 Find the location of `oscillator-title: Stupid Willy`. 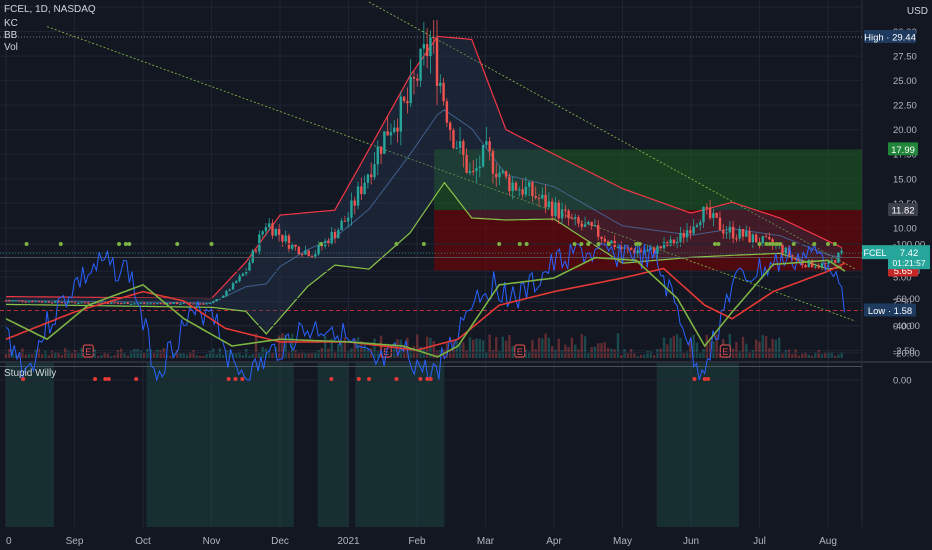

oscillator-title: Stupid Willy is located at coordinates (30, 373).